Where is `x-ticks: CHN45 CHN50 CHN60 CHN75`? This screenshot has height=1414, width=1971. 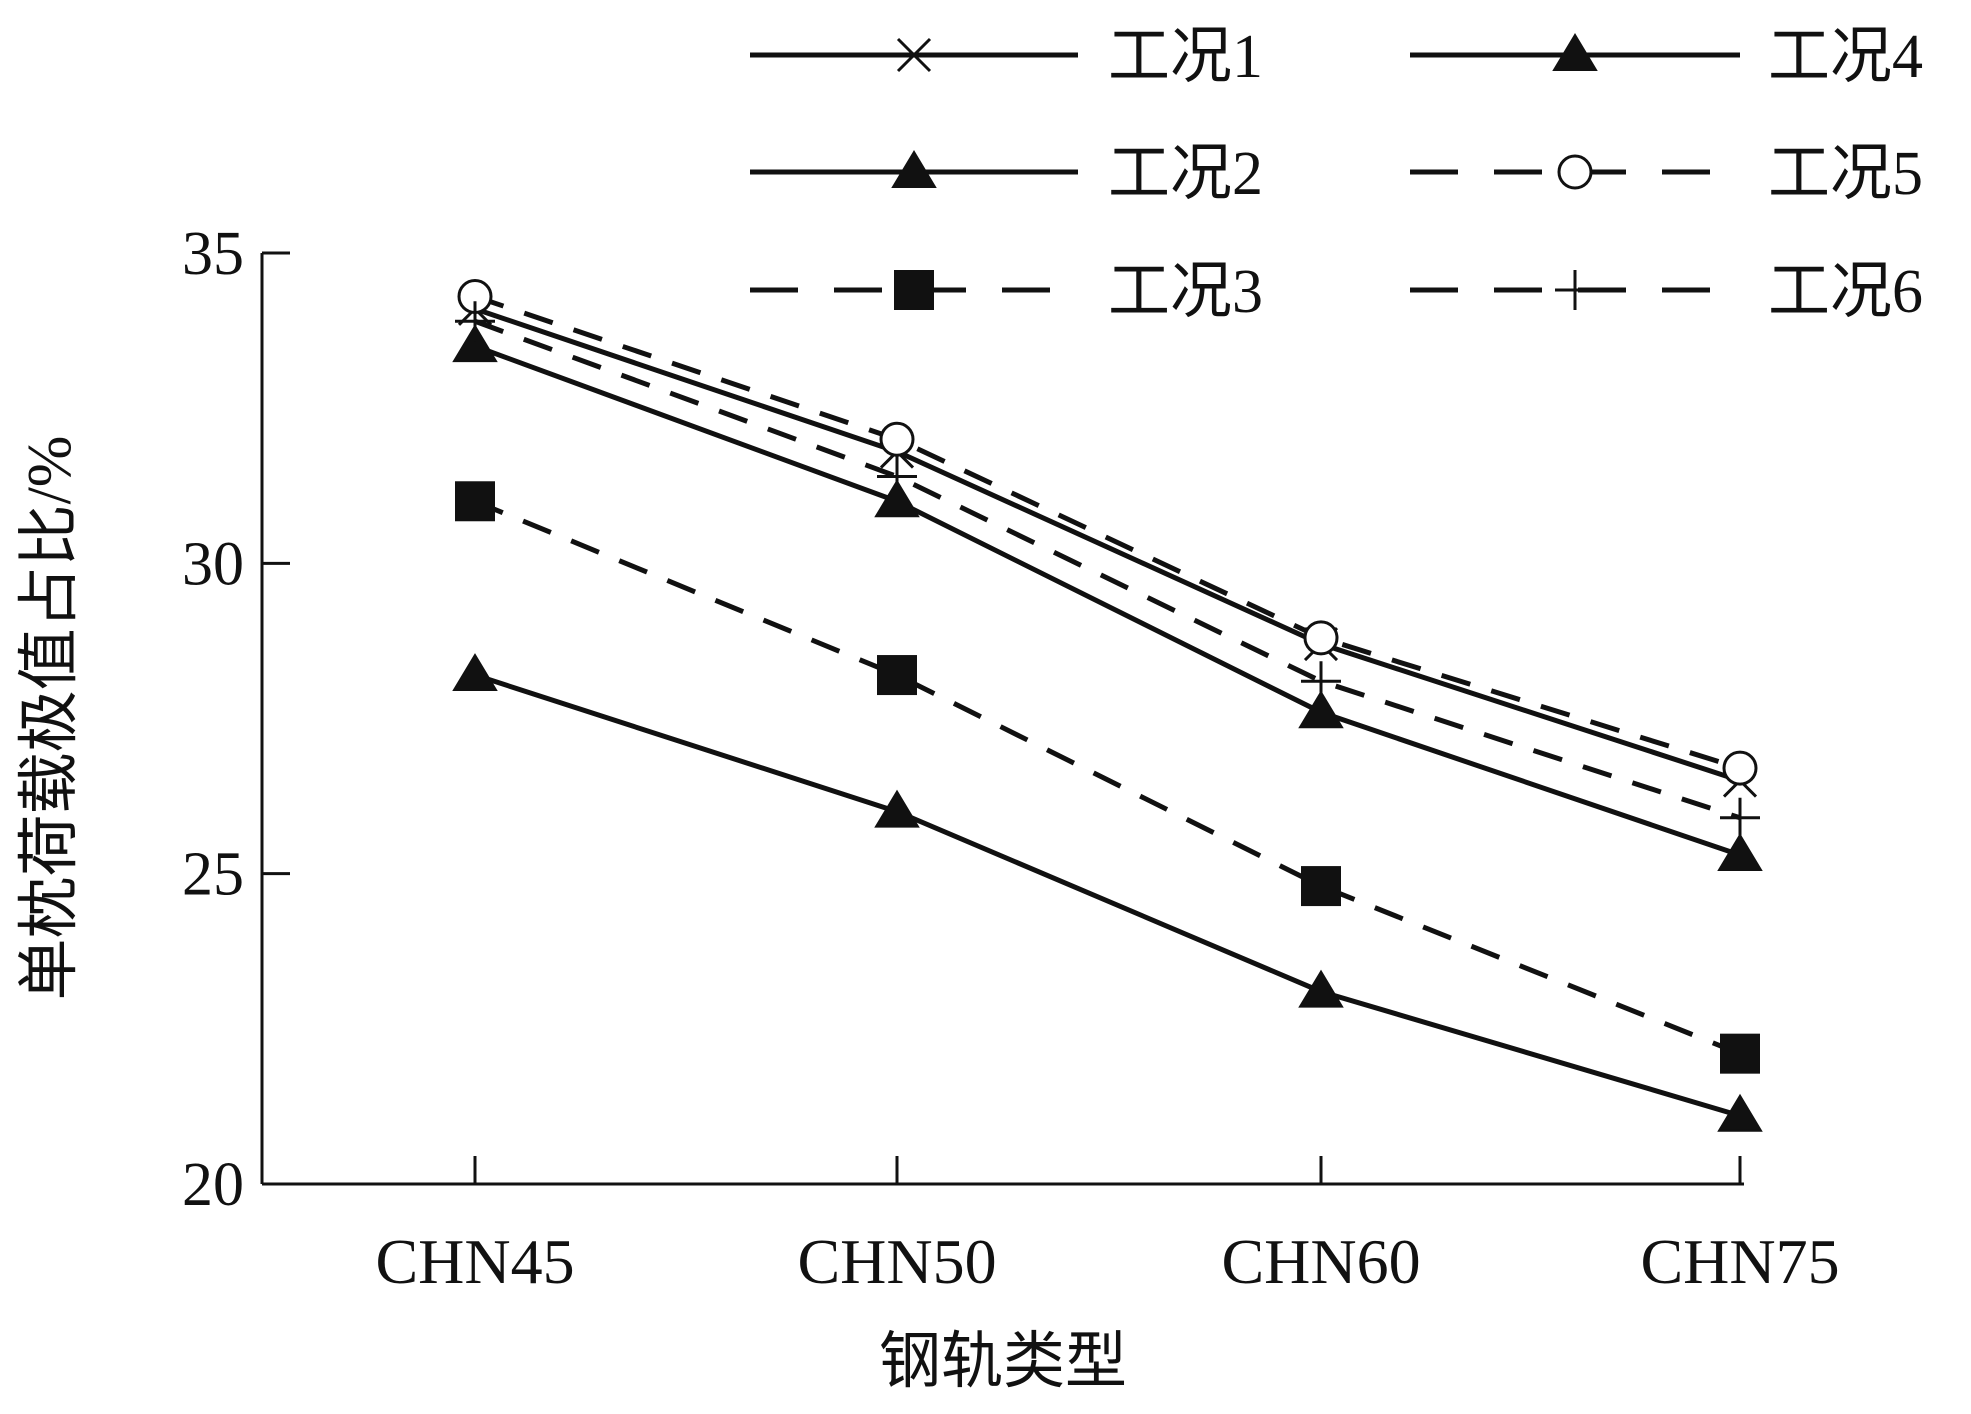
x-ticks: CHN45 CHN50 CHN60 CHN75 is located at coordinates (1107, 1226).